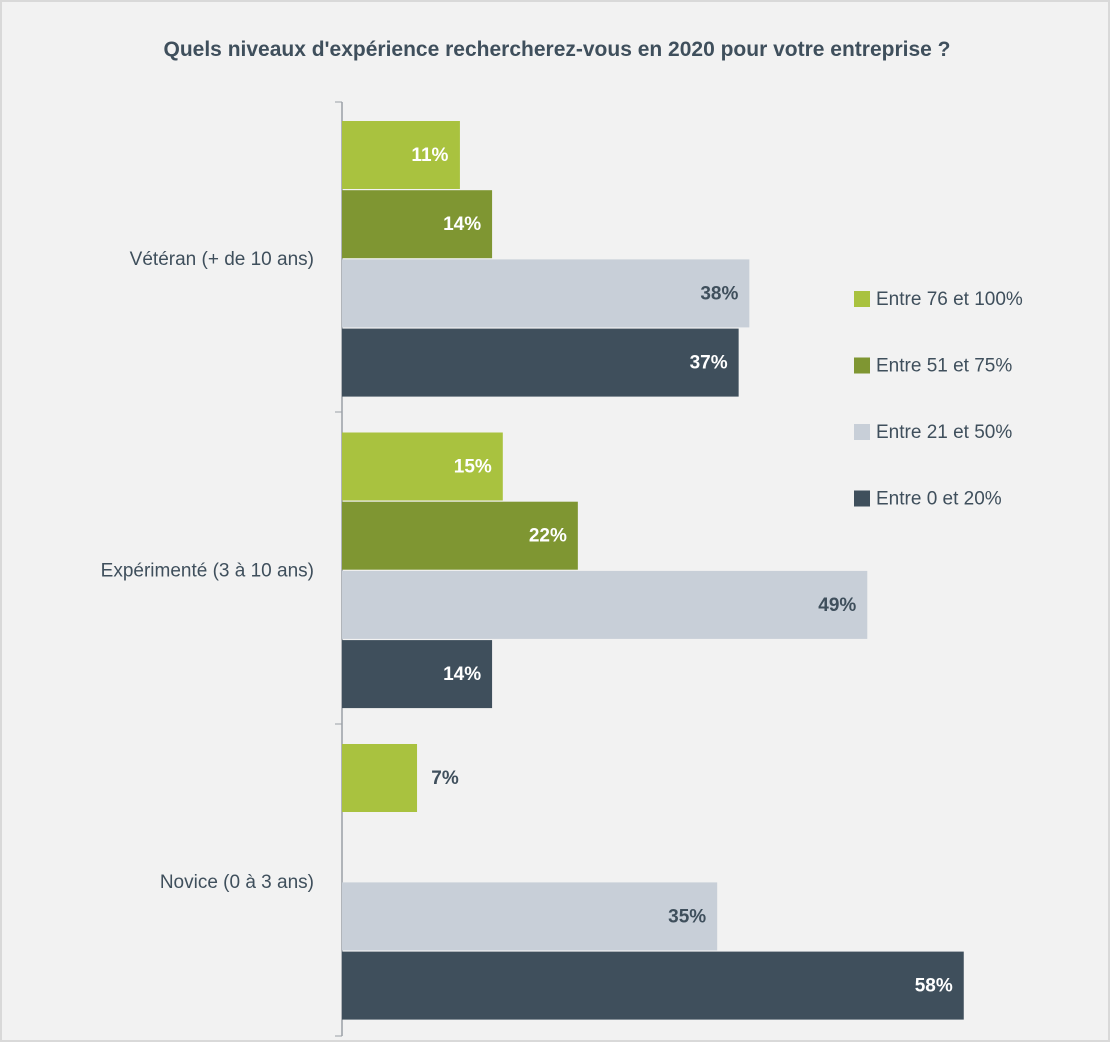  I want to click on data-label: 22%, so click(548, 536).